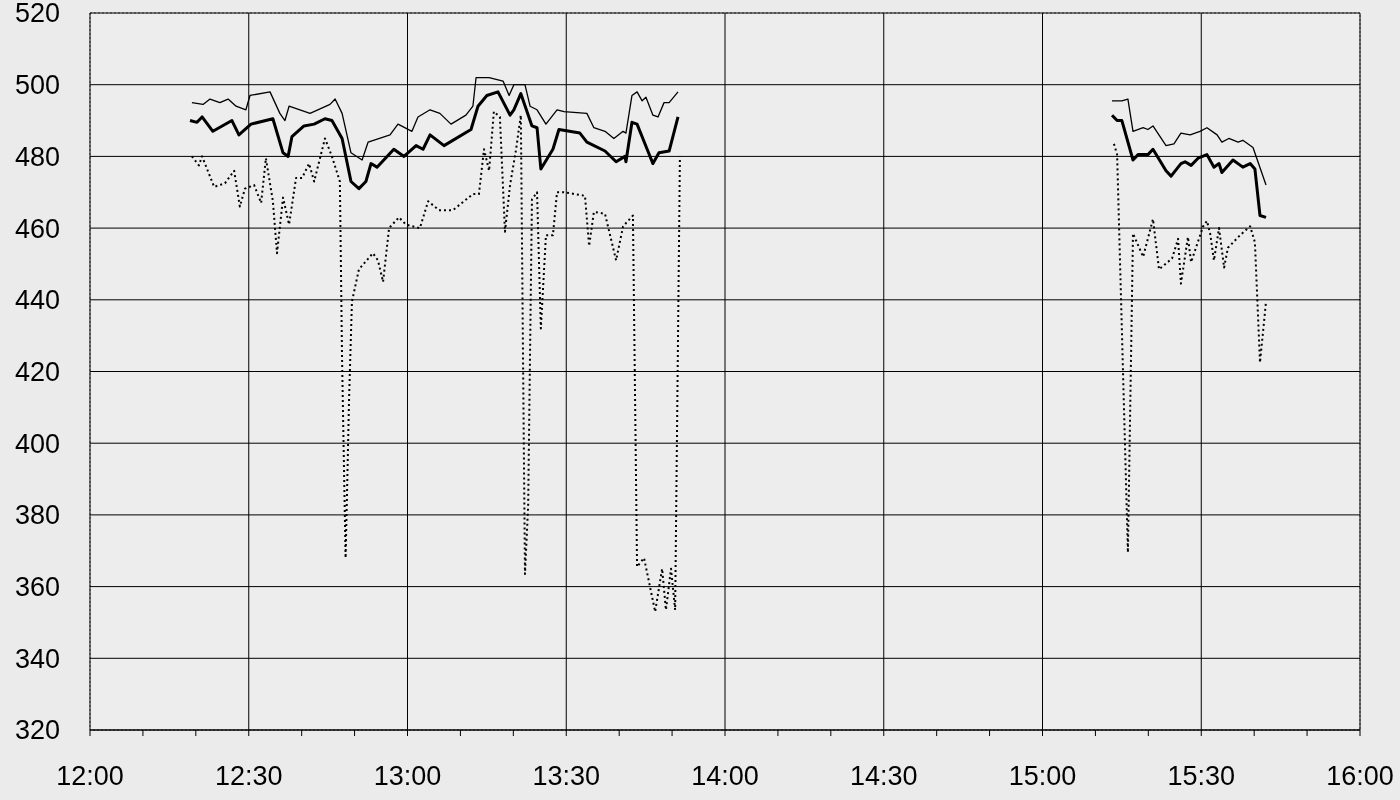 Image resolution: width=1400 pixels, height=800 pixels. Describe the element at coordinates (37, 730) in the screenshot. I see `y-tick-label: 320` at that location.